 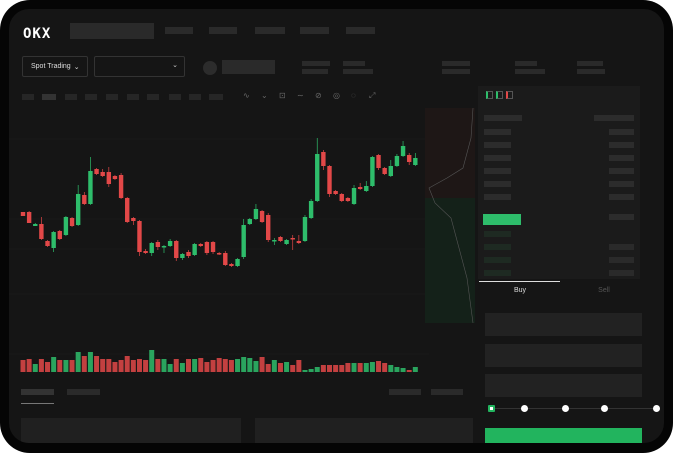 I want to click on indicator-icon: ⌄, so click(x=264, y=95).